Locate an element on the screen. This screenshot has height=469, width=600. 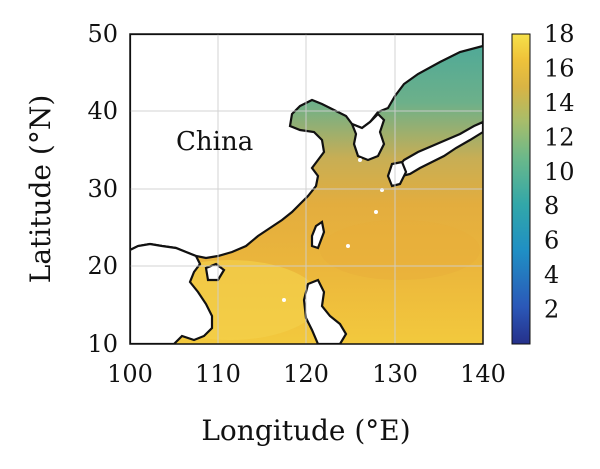
x-tick: 100 is located at coordinates (130, 374).